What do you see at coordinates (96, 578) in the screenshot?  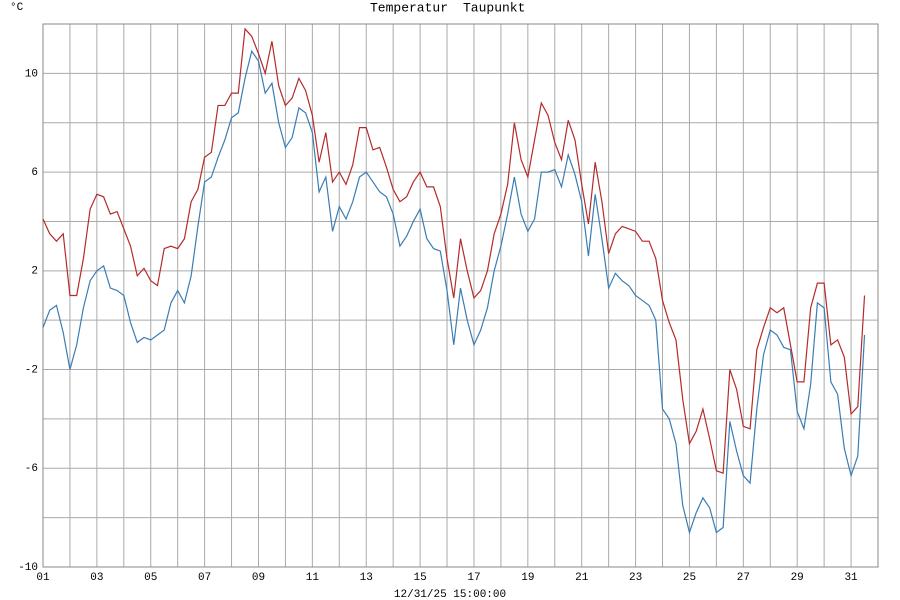 I see `x-tick-label: 03` at bounding box center [96, 578].